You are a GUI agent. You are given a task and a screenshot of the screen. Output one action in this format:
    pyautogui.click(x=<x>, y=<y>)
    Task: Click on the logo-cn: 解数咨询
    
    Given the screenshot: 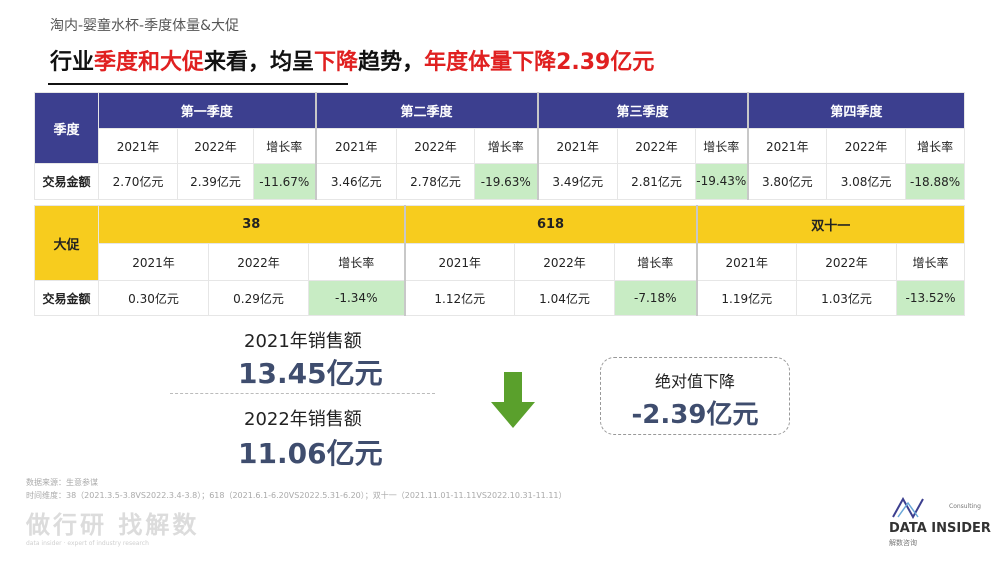 What is the action you would take?
    pyautogui.click(x=903, y=543)
    